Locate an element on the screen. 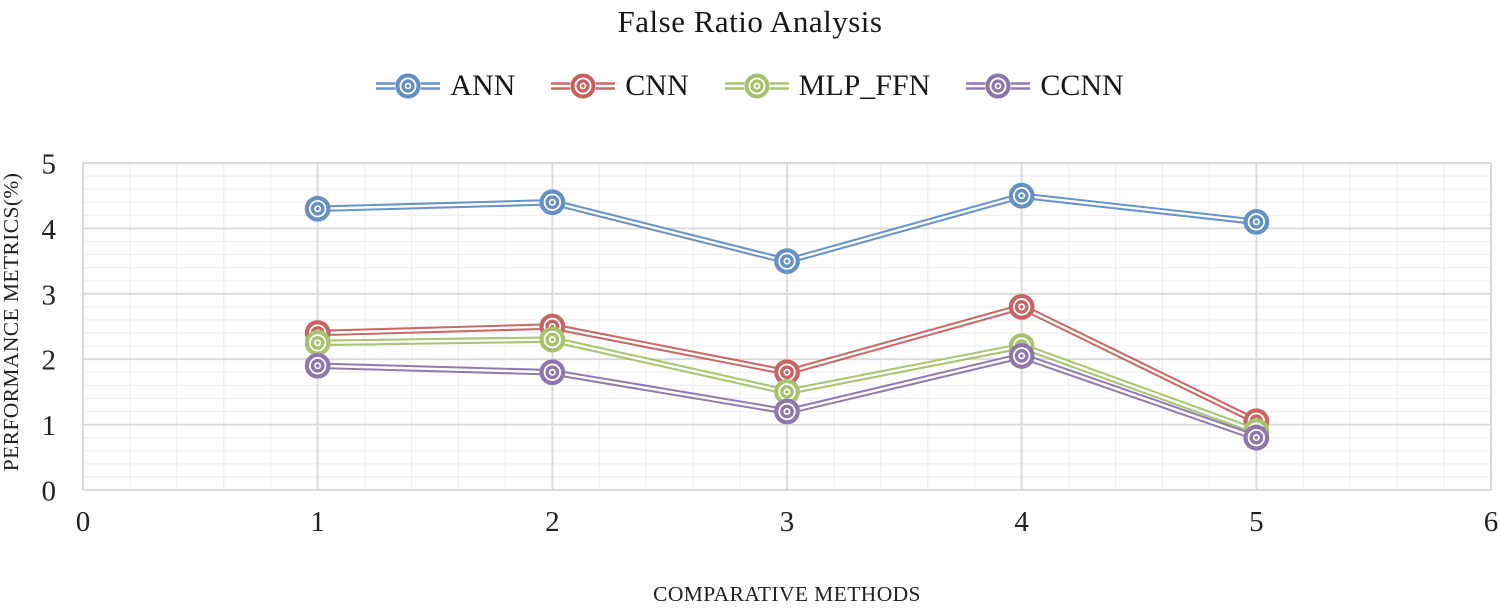 This screenshot has height=614, width=1500. series-ccnn is located at coordinates (787, 397).